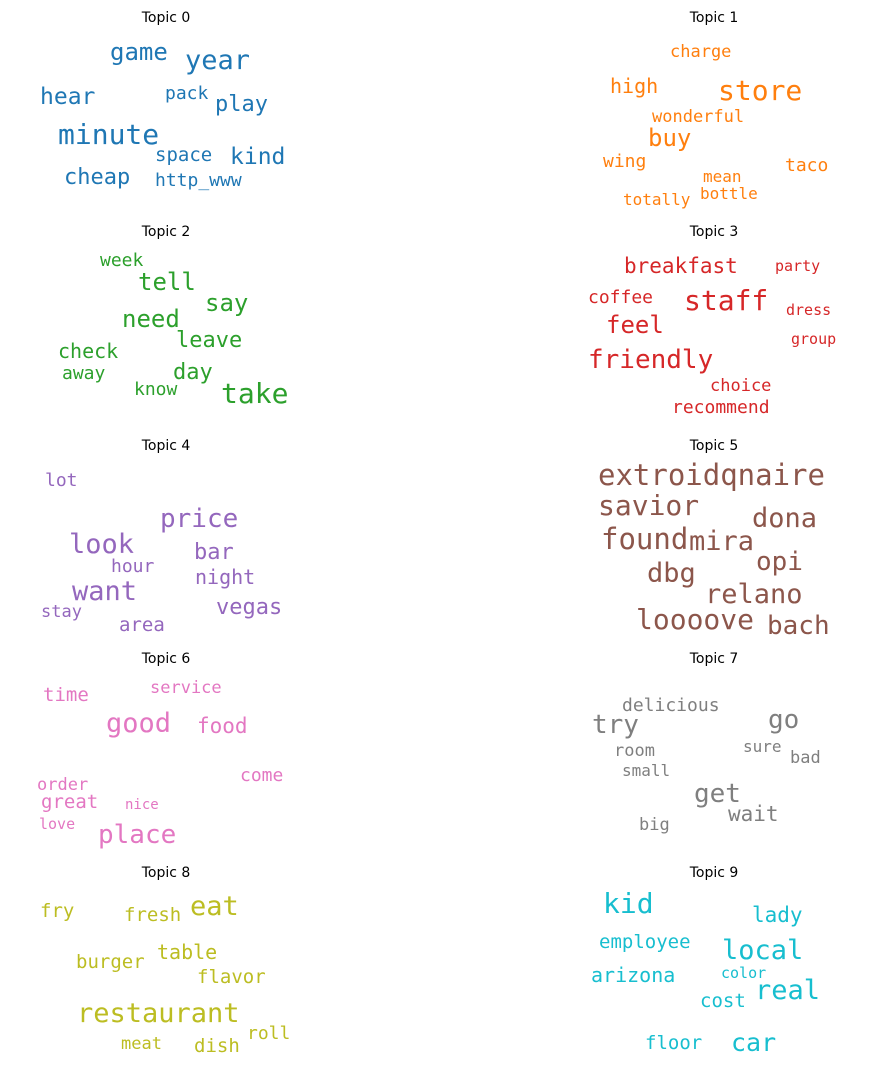  What do you see at coordinates (262, 775) in the screenshot?
I see `word-6-4: come` at bounding box center [262, 775].